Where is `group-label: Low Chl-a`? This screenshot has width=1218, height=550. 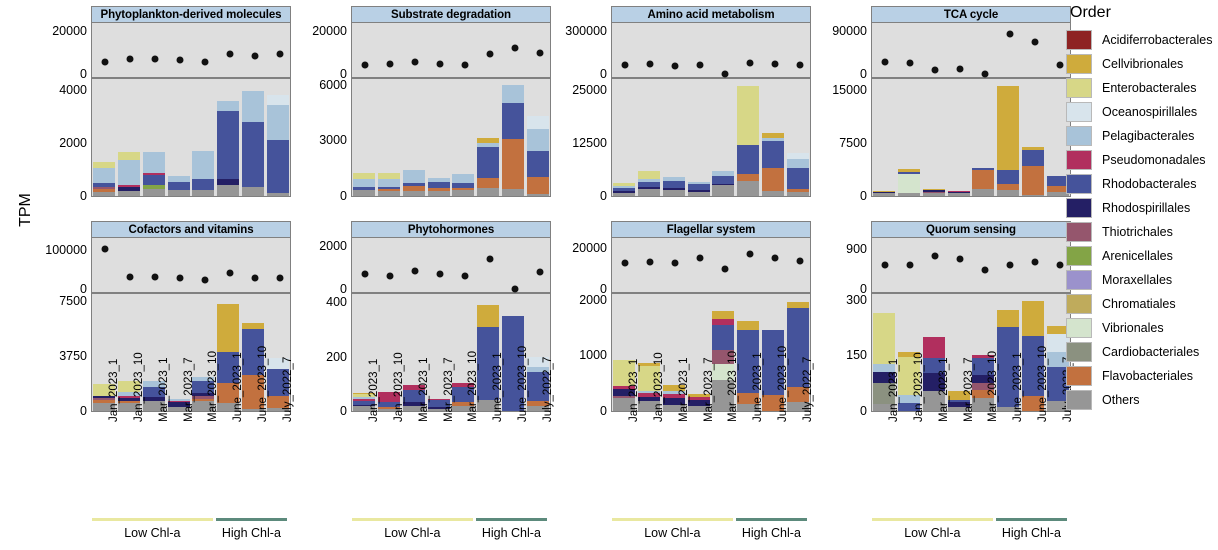
group-label: Low Chl-a is located at coordinates (672, 533).